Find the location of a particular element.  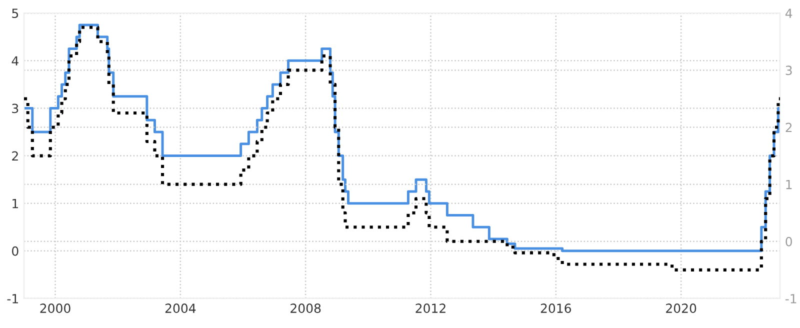

x-tick-label: 2004 is located at coordinates (180, 309).